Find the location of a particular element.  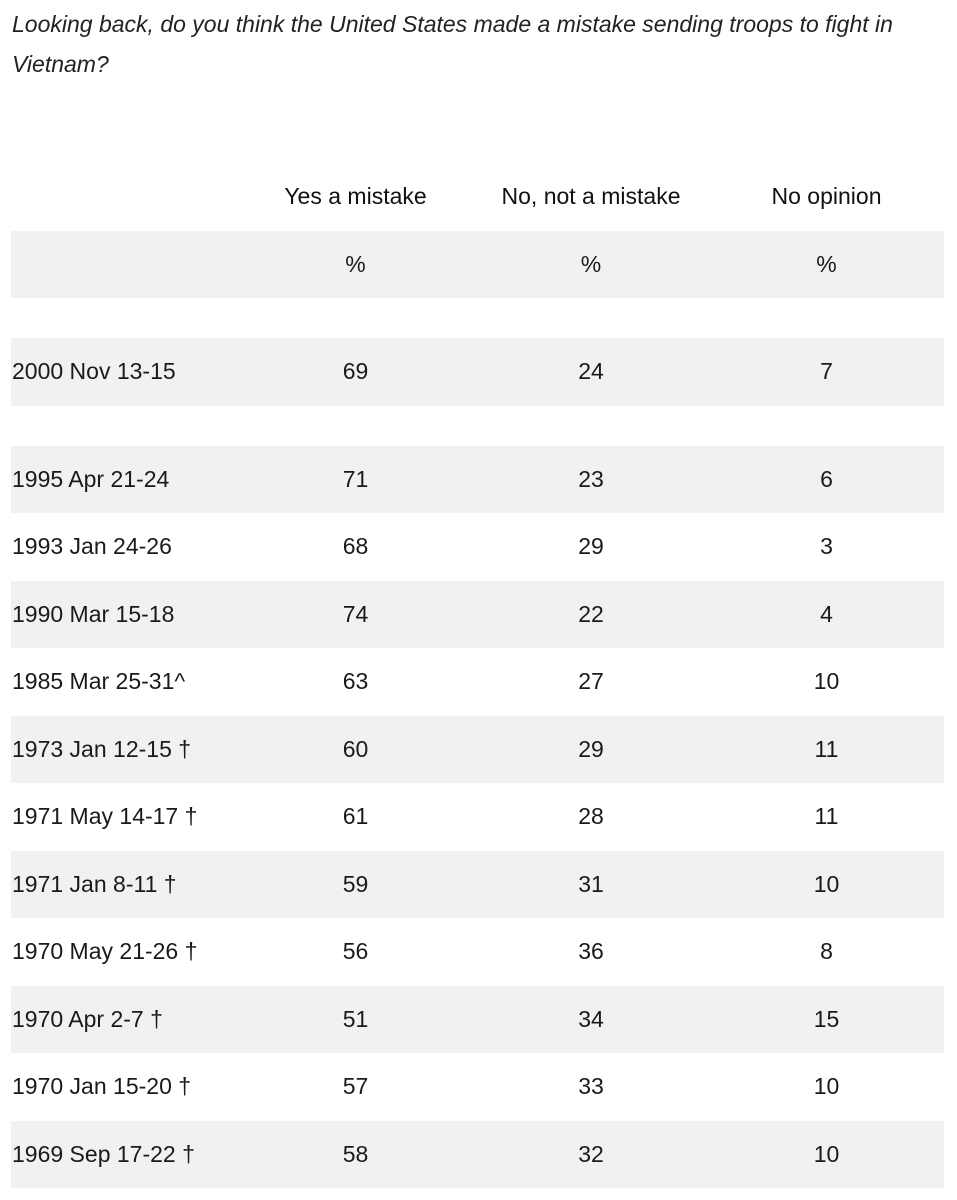

row-date: 2000 Nov 13-15 is located at coordinates (124, 372).